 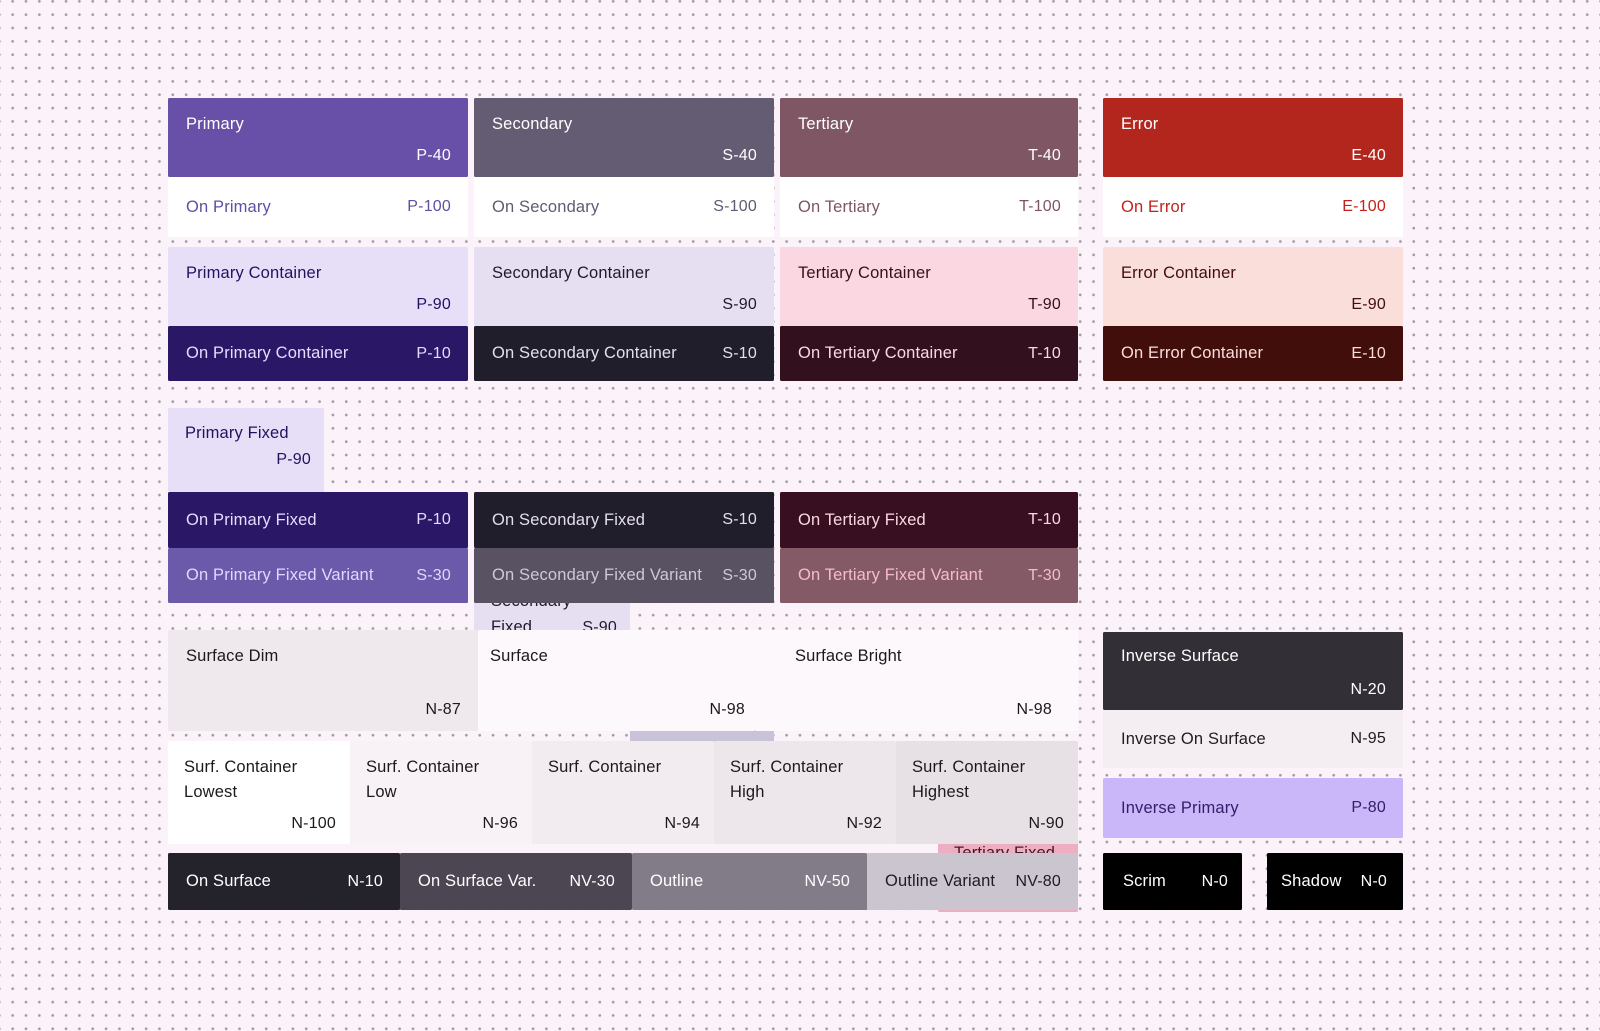 What do you see at coordinates (1368, 304) in the screenshot?
I see `swatch-value: E-90` at bounding box center [1368, 304].